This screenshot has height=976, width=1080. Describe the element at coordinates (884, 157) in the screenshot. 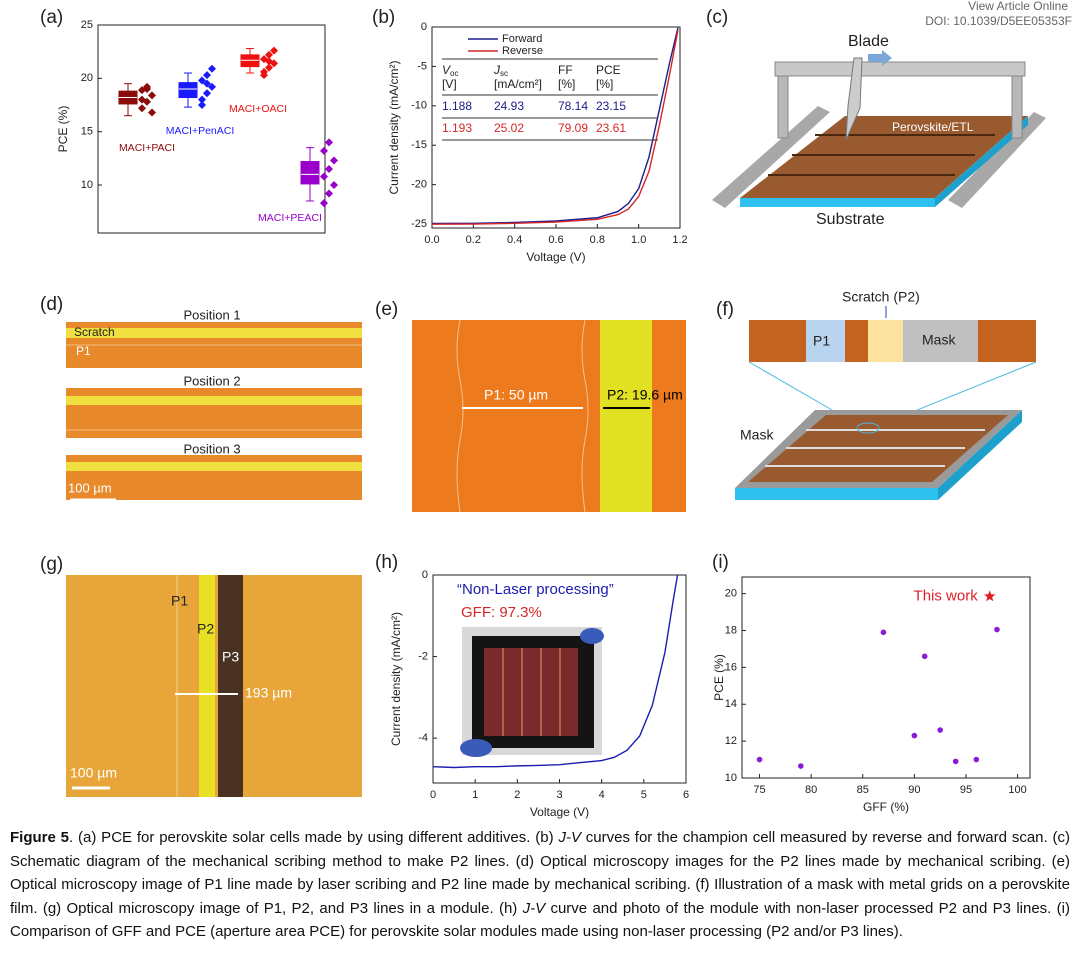

I see `film` at that location.